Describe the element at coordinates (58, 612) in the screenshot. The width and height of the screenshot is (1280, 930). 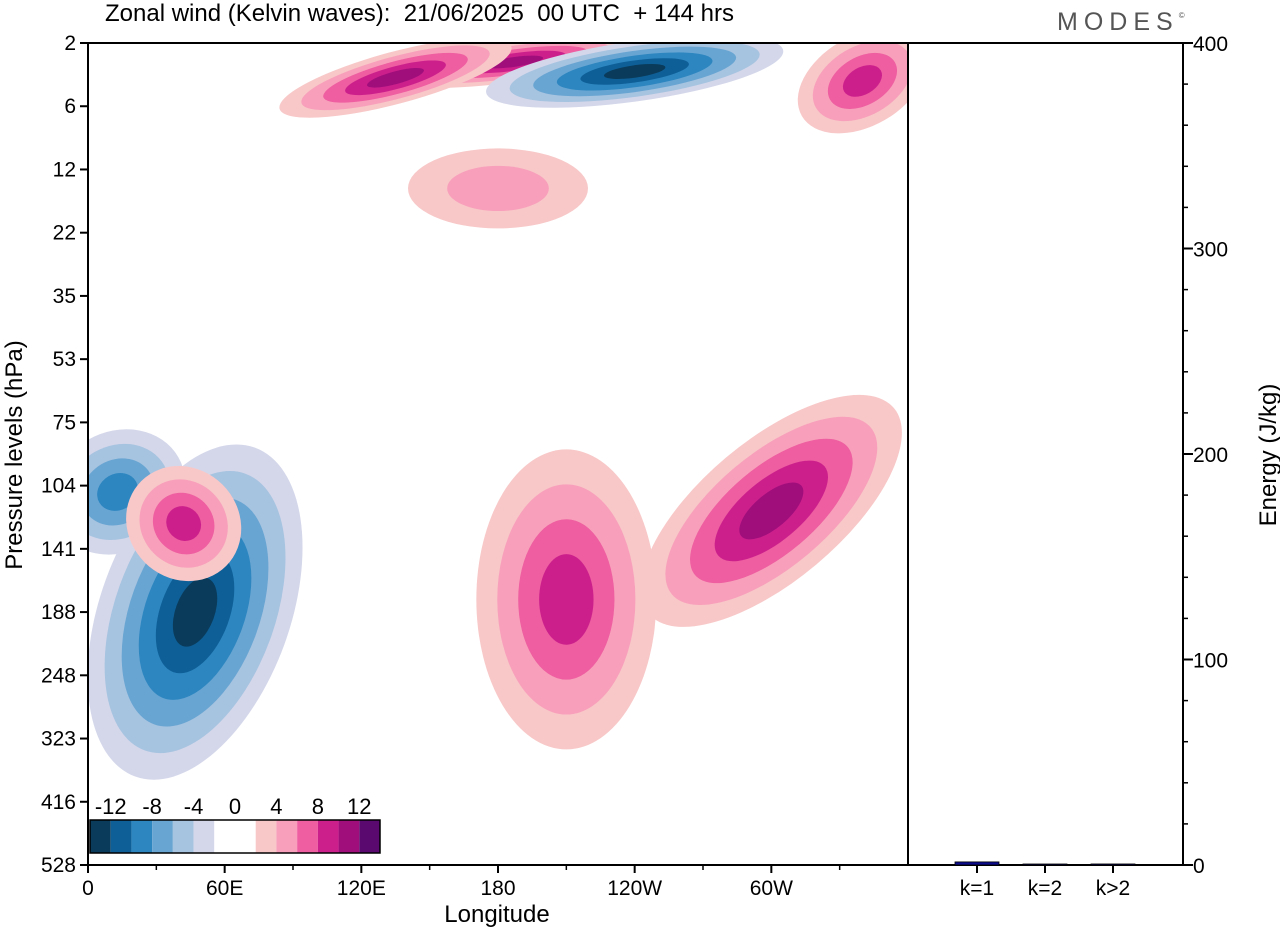
I see `y-tick-label: 188` at that location.